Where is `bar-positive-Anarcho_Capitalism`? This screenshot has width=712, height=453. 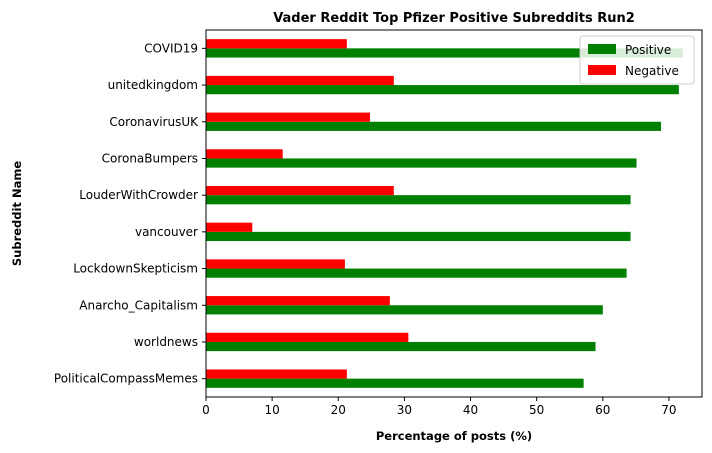 bar-positive-Anarcho_Capitalism is located at coordinates (404, 310).